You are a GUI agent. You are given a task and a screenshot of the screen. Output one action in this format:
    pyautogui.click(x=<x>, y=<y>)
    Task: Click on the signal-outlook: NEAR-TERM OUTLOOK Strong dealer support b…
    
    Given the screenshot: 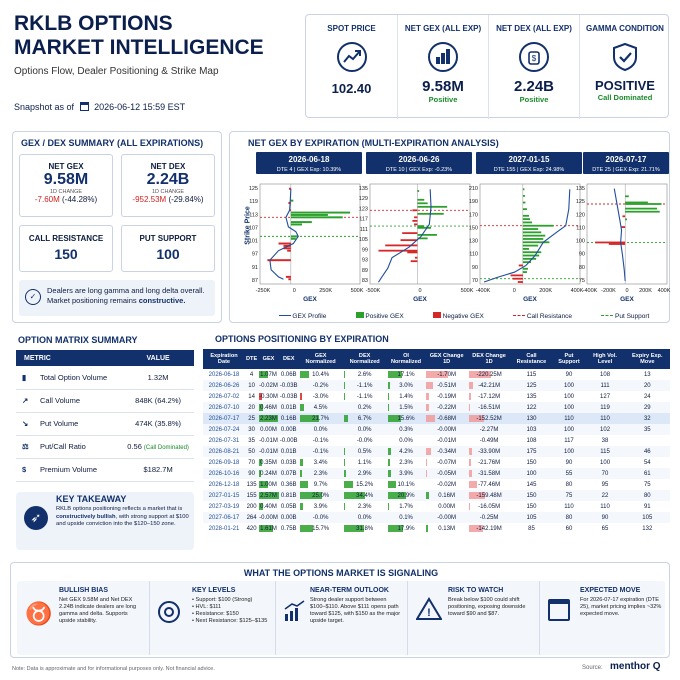 What is the action you would take?
    pyautogui.click(x=340, y=618)
    